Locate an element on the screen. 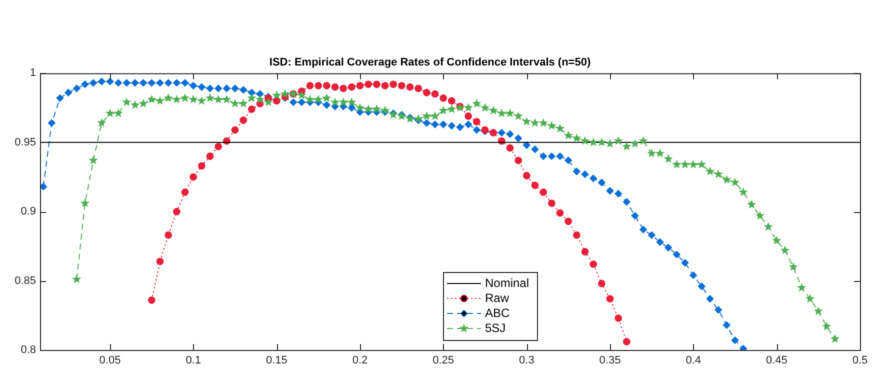  y-tick-label: 0.85 is located at coordinates (25, 280).